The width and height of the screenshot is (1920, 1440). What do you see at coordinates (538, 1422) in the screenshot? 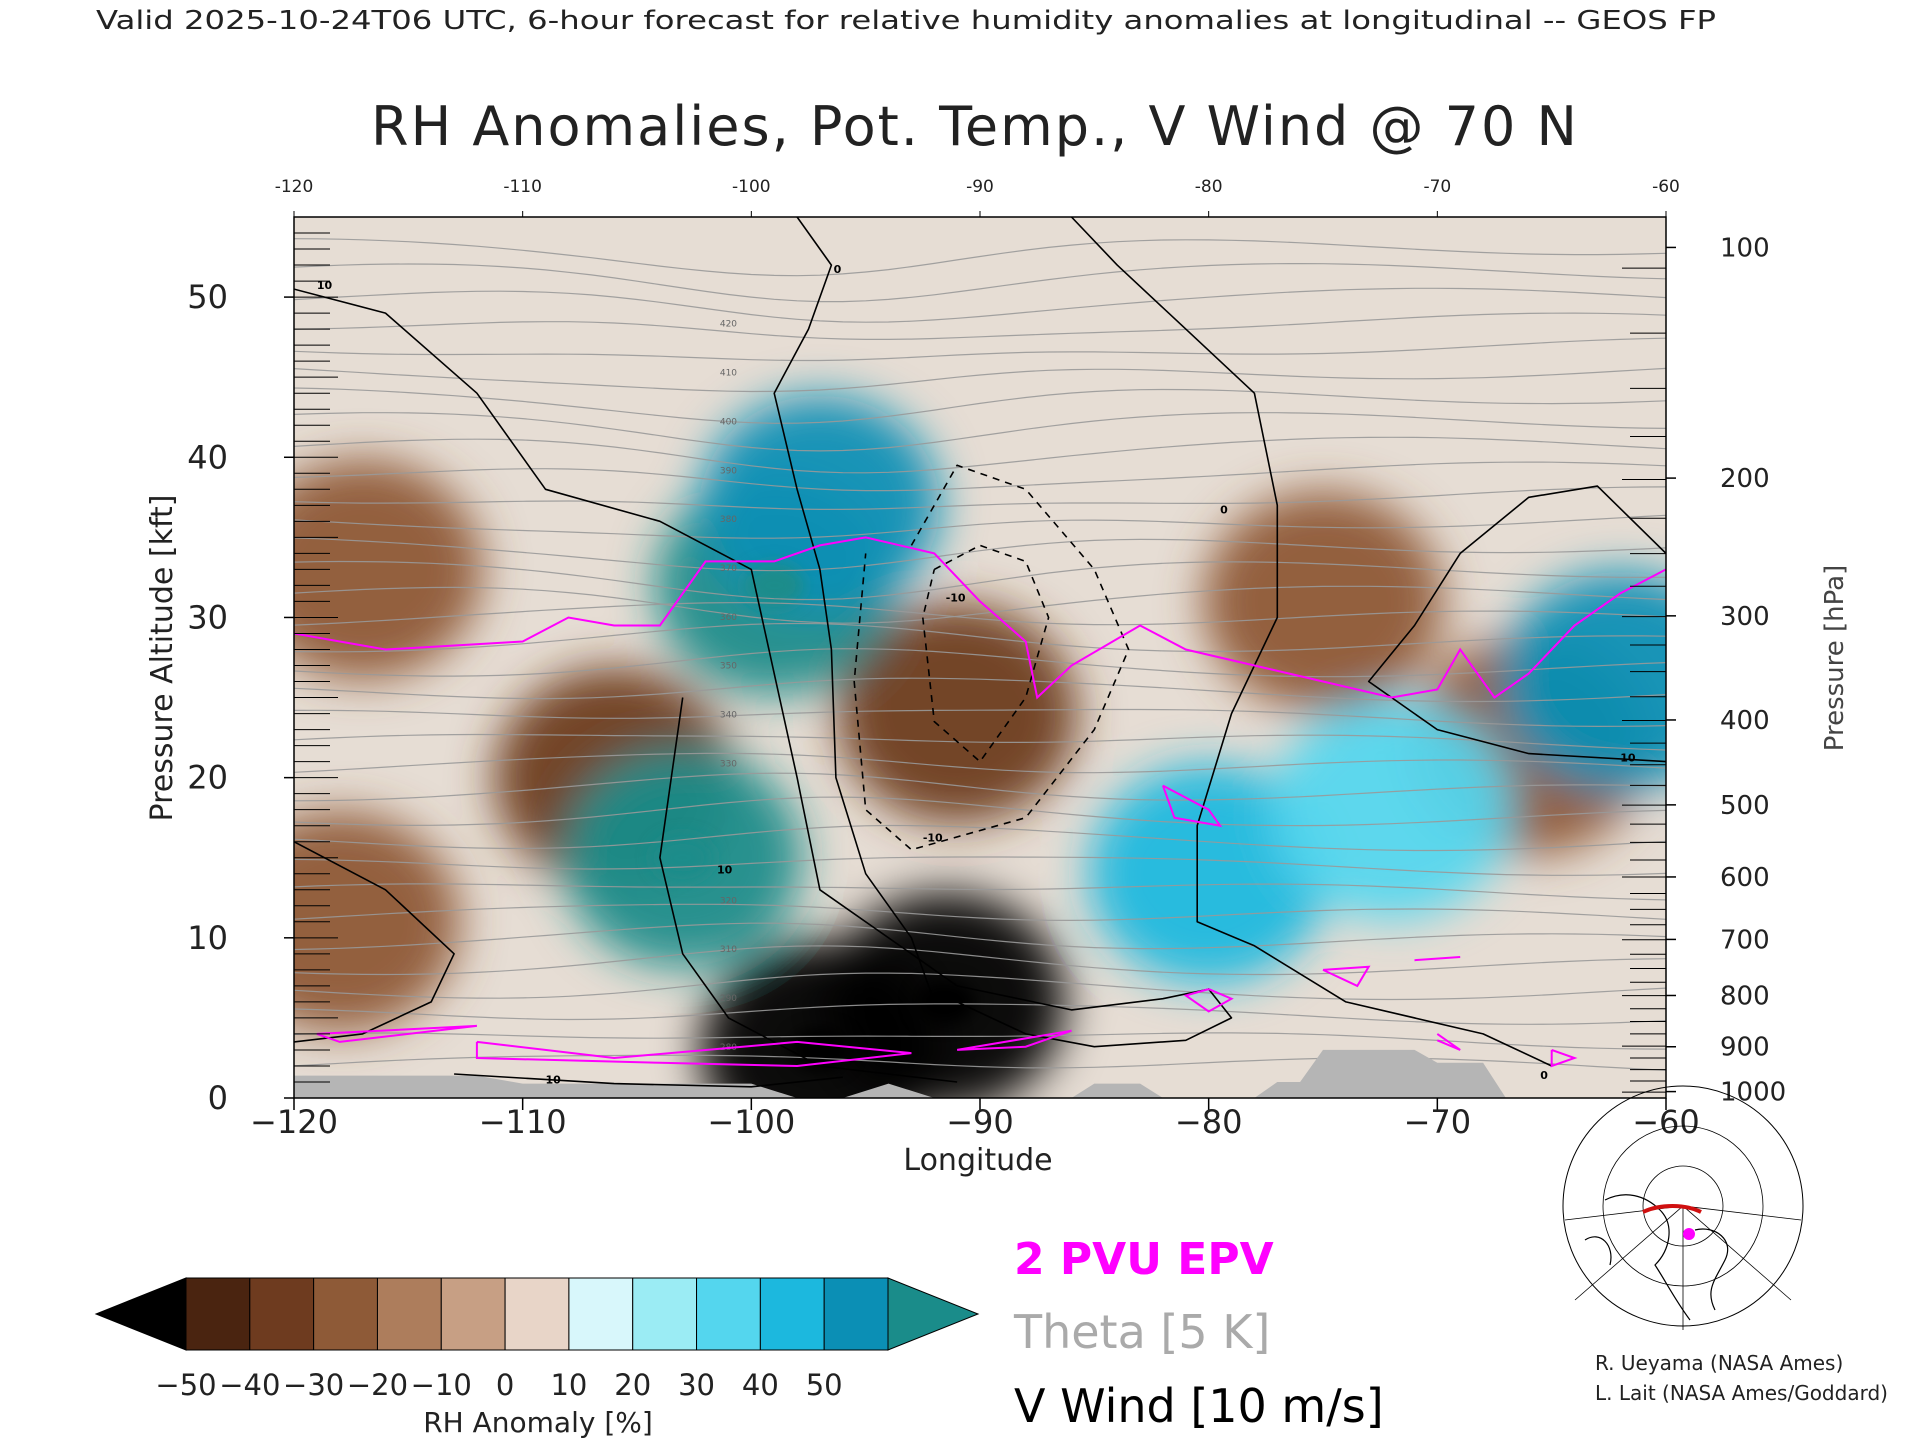
I see `colorbar-label: RH Anomaly [%]` at bounding box center [538, 1422].